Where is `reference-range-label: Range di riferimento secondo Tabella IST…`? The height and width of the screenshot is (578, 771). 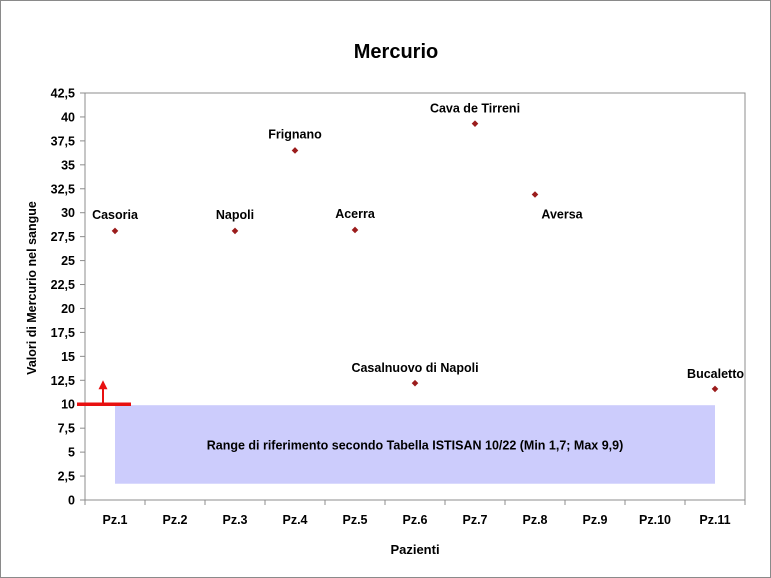 reference-range-label: Range di riferimento secondo Tabella IST… is located at coordinates (415, 445).